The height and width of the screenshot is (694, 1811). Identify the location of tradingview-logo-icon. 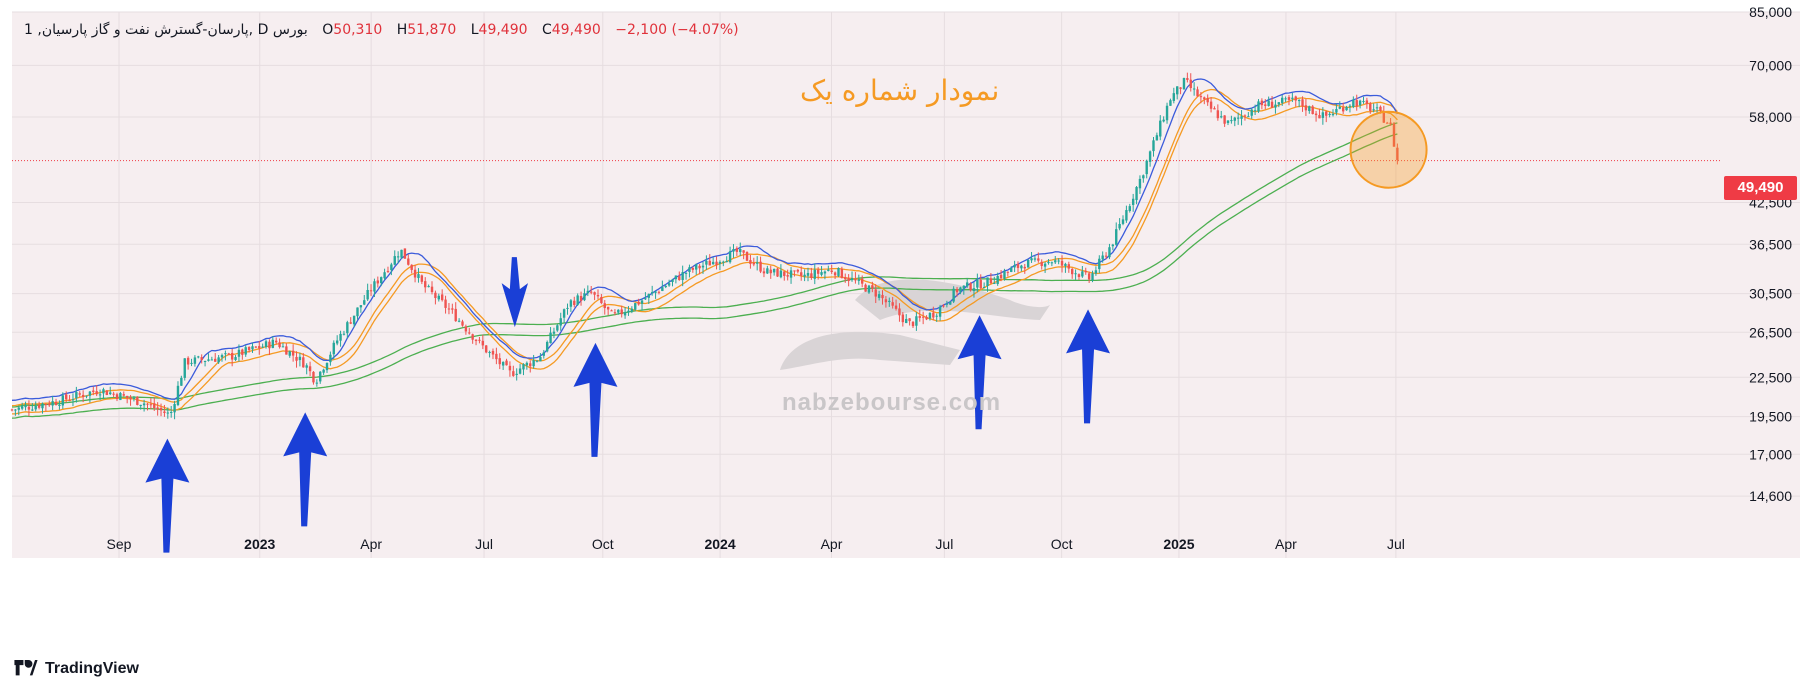
(26, 668).